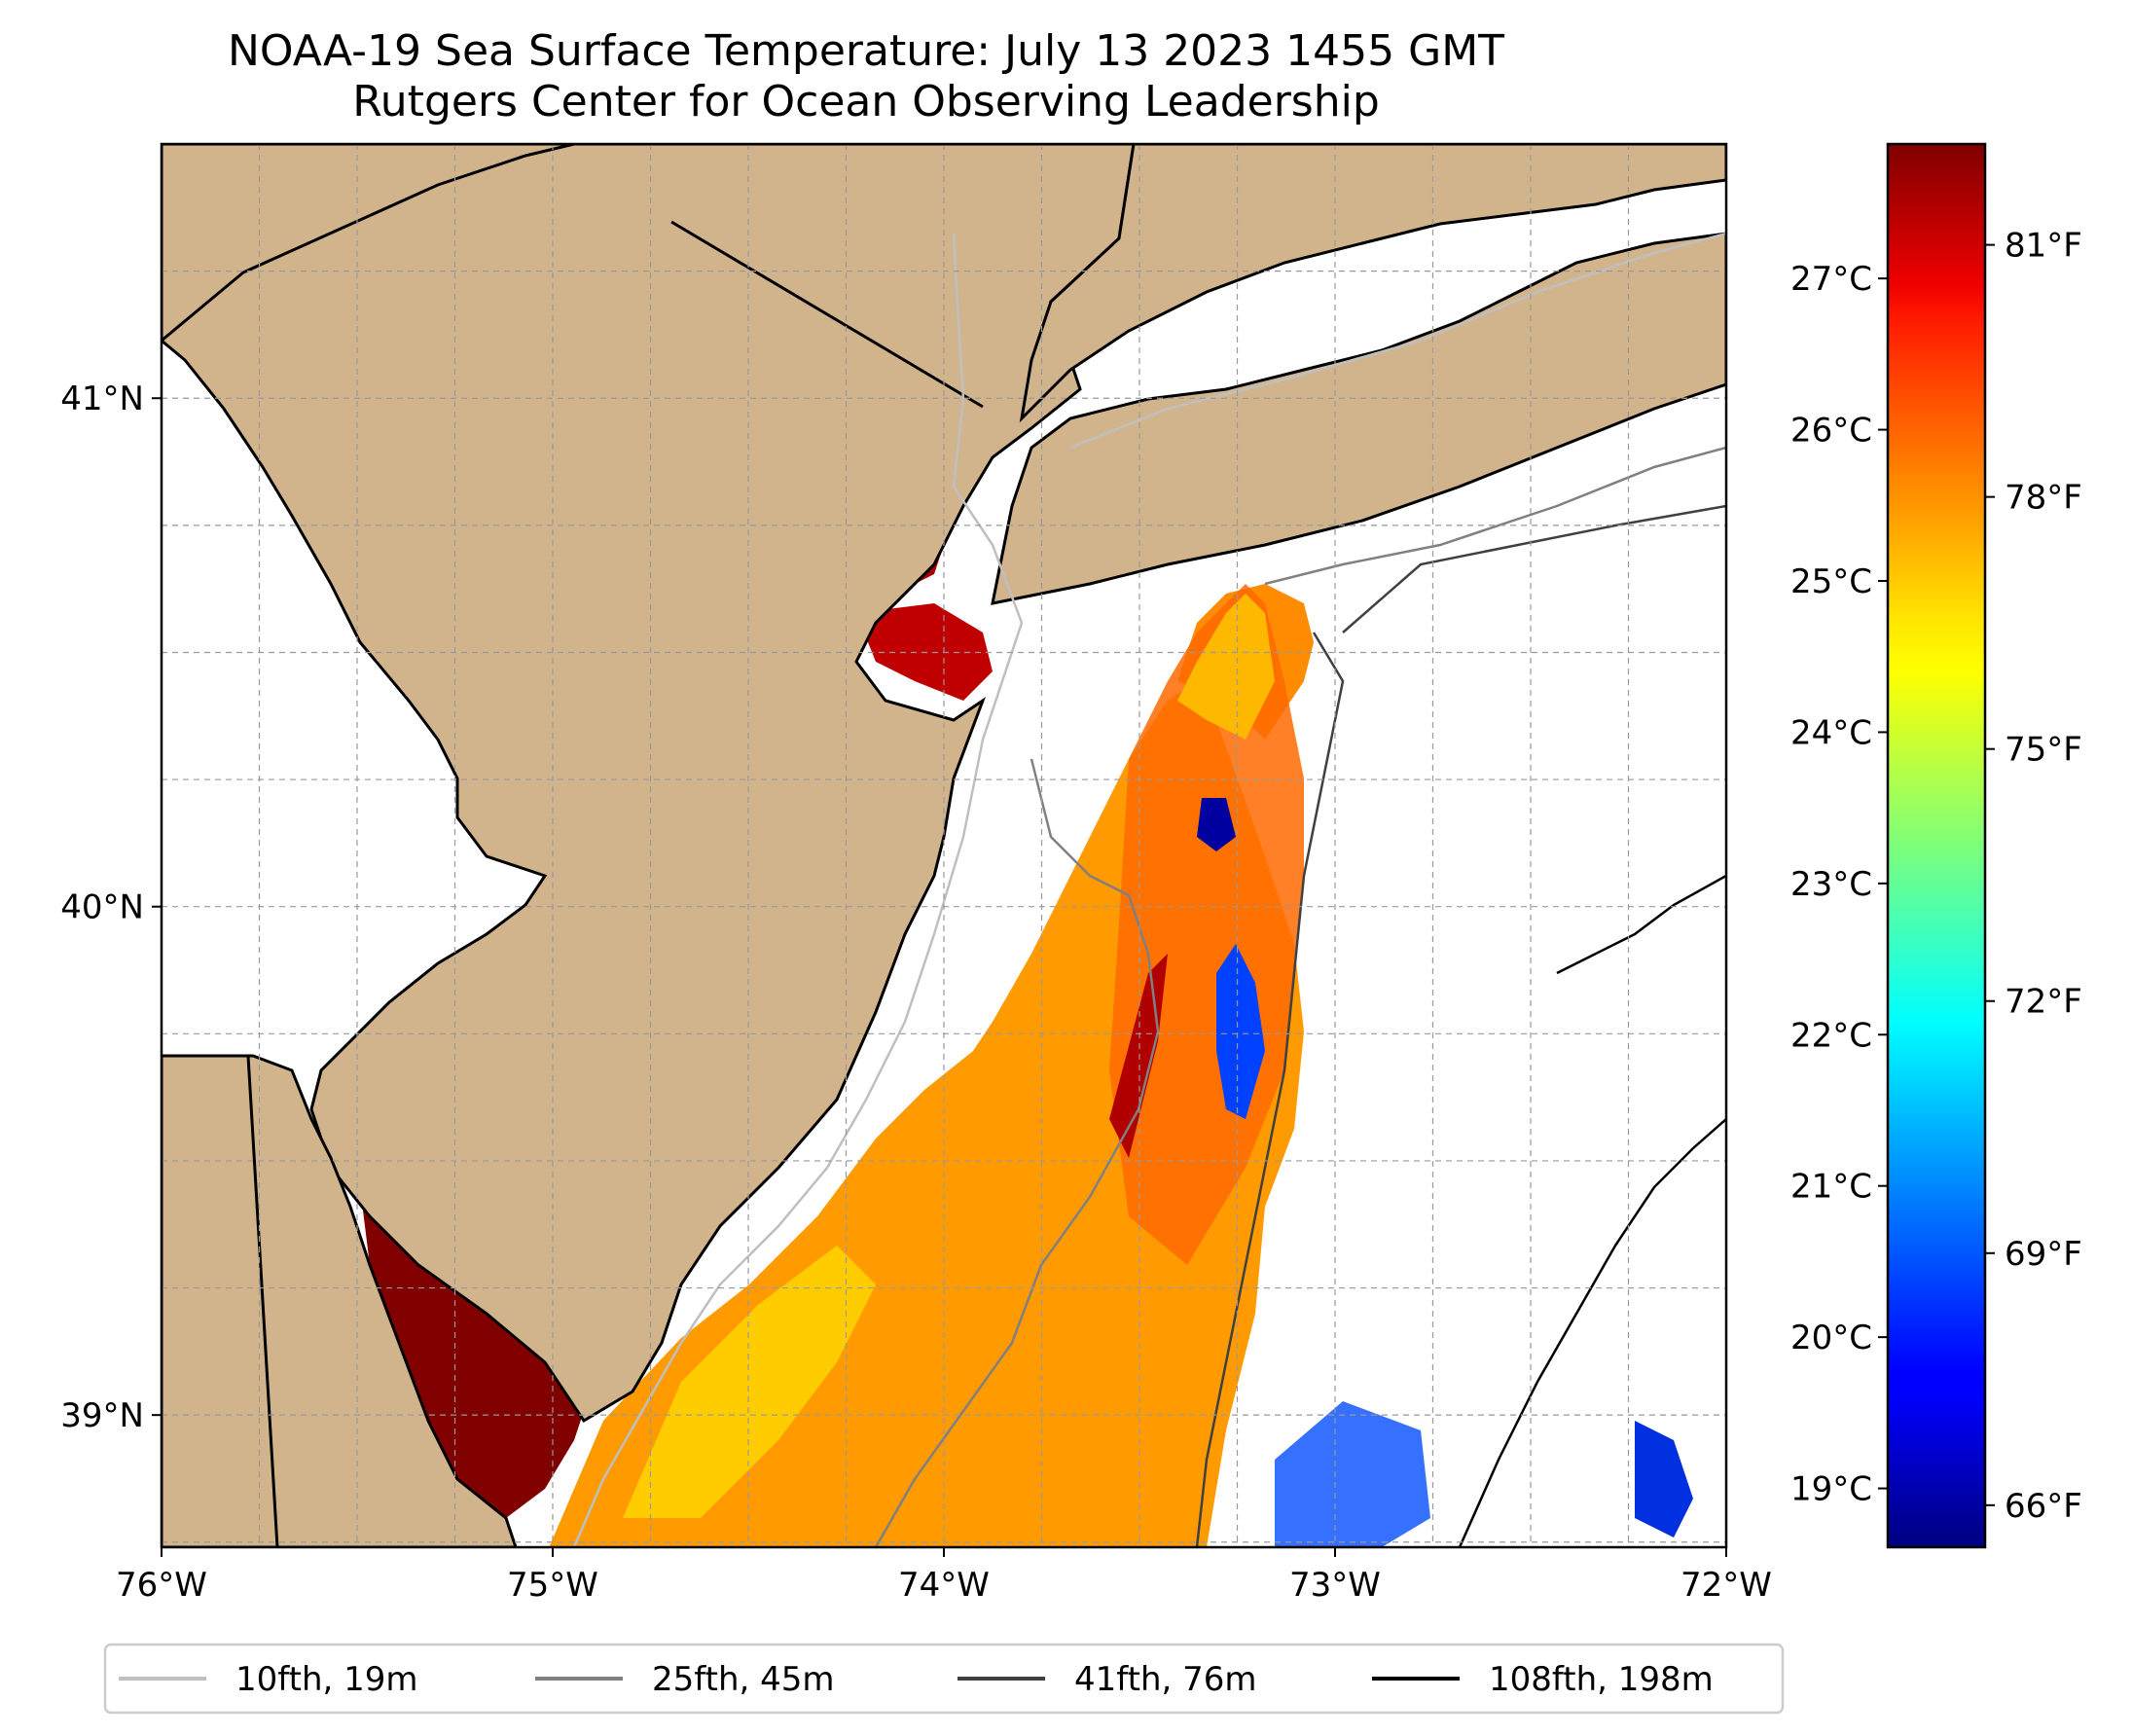 Image resolution: width=2132 pixels, height=1736 pixels. What do you see at coordinates (102, 1416) in the screenshot?
I see `lat-tick-label: 39°N` at bounding box center [102, 1416].